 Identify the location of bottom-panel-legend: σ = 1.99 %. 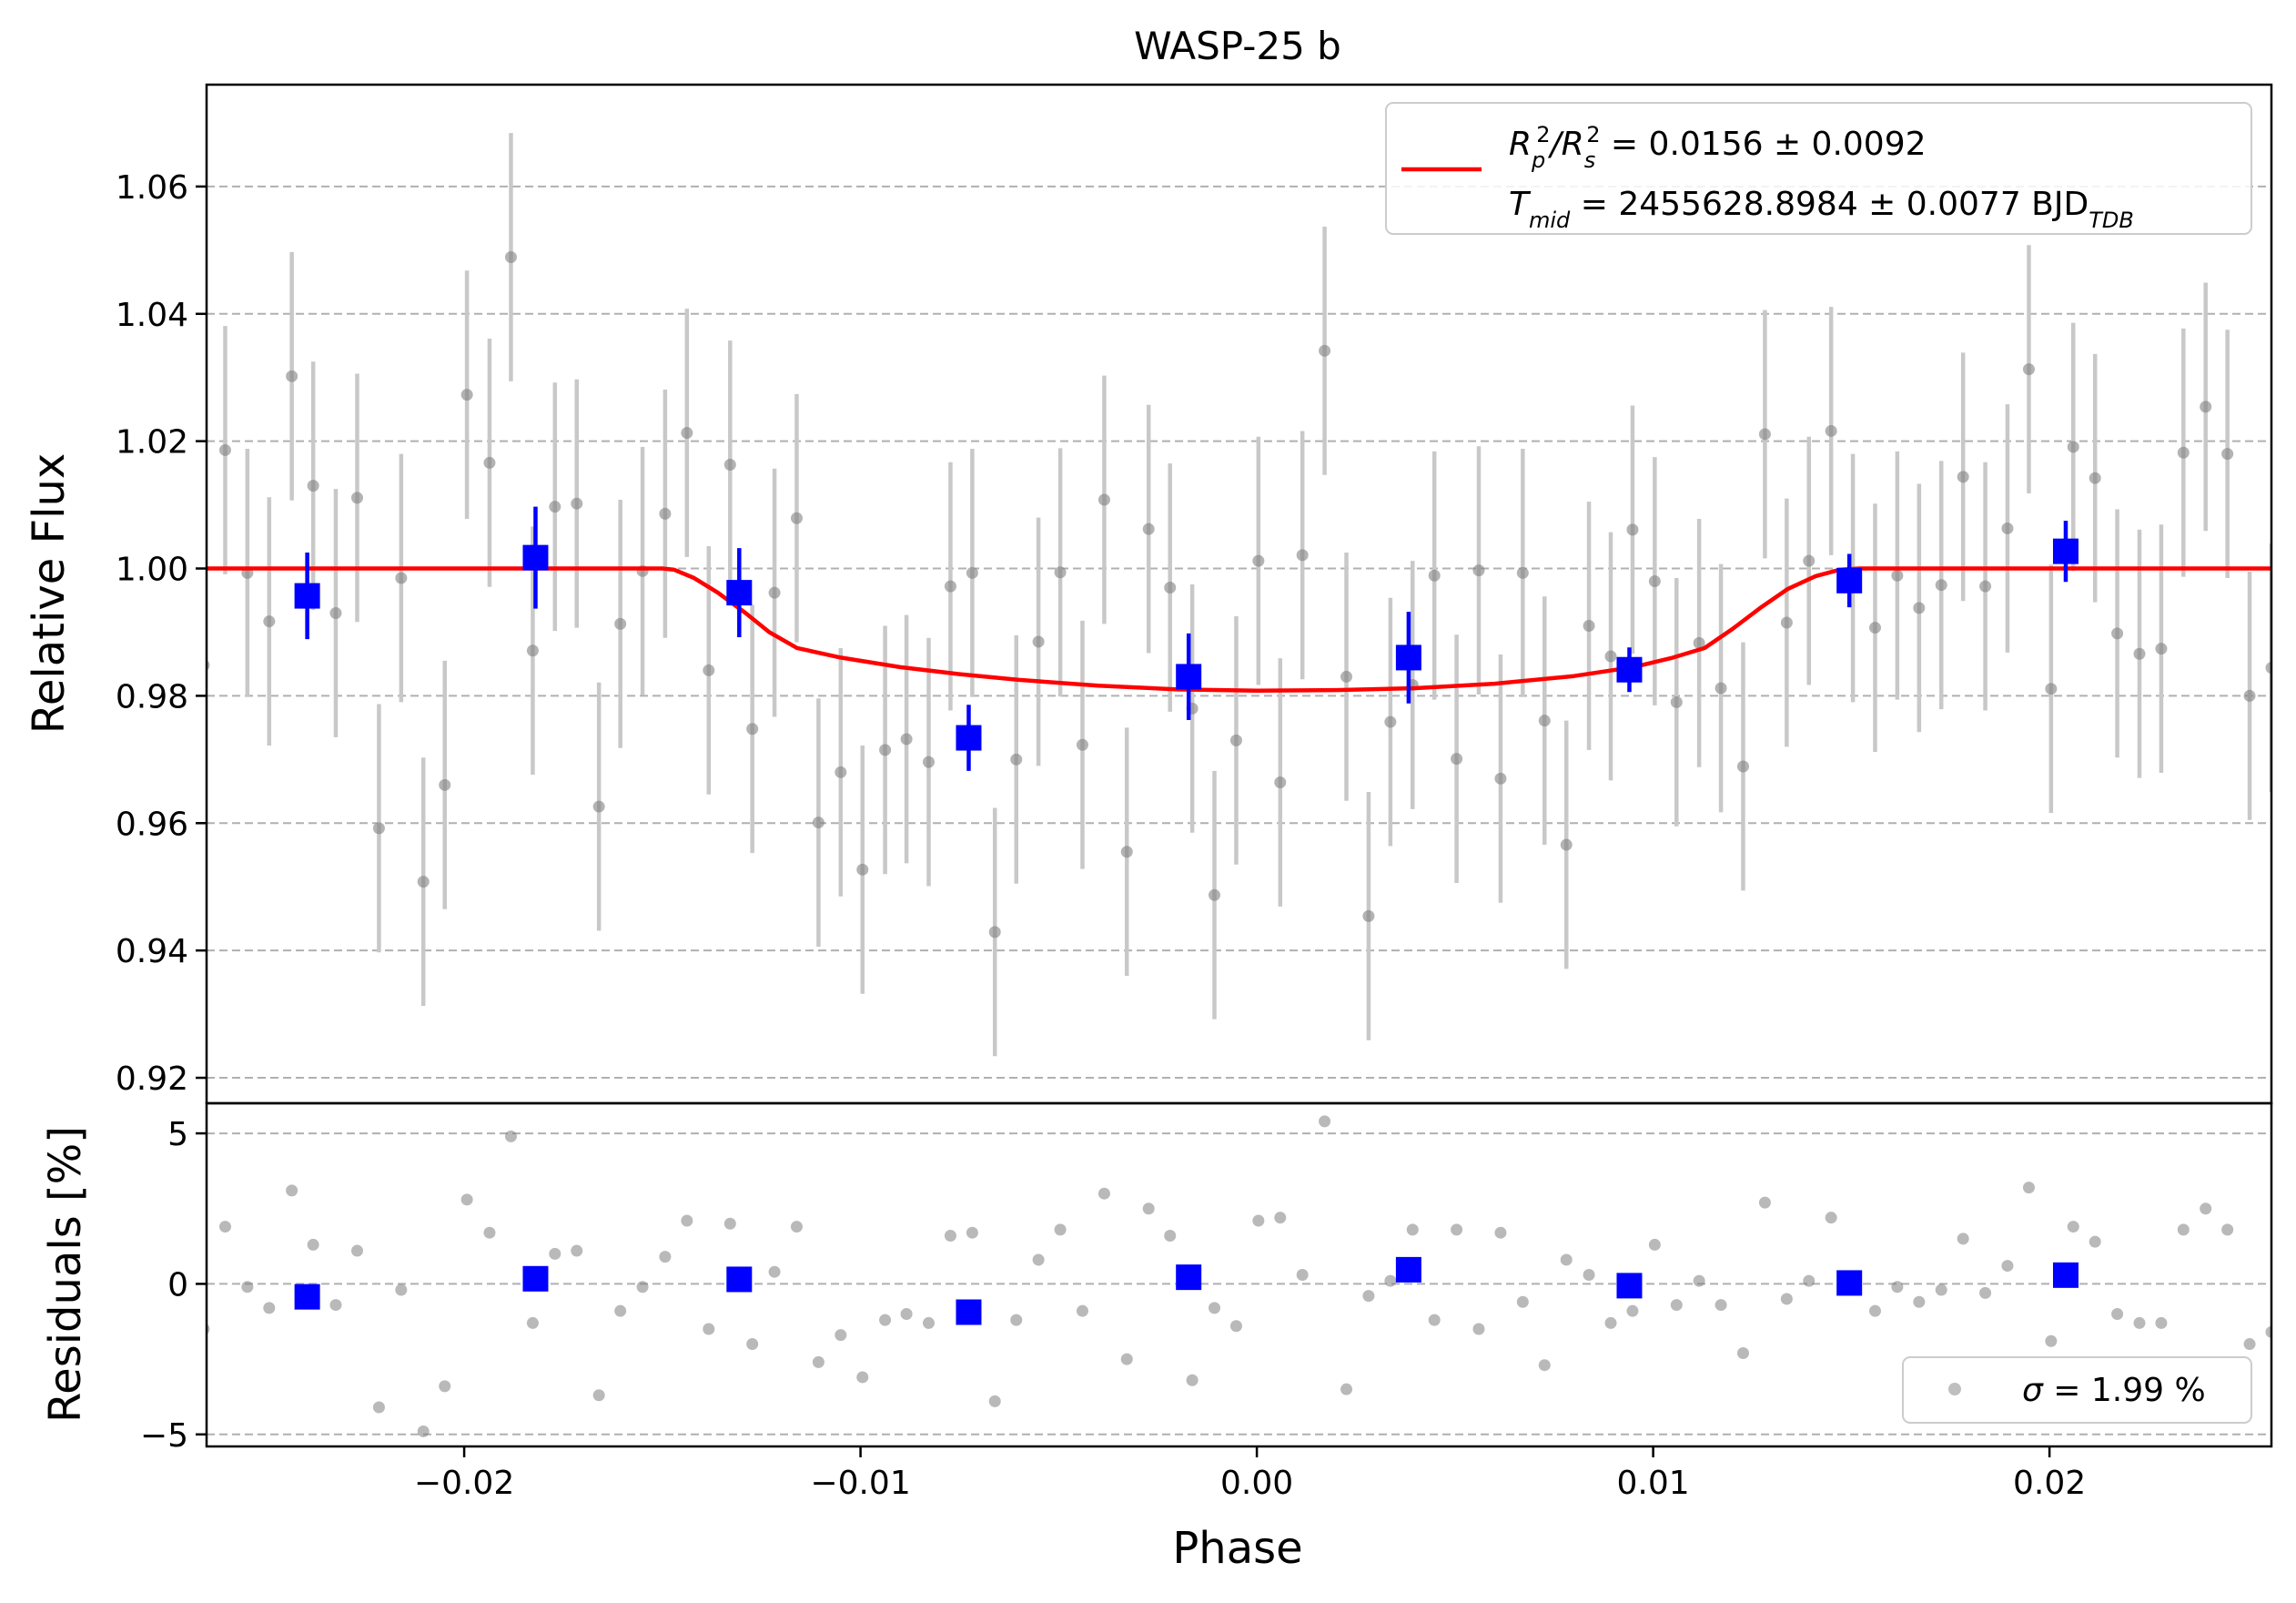
(2077, 1390).